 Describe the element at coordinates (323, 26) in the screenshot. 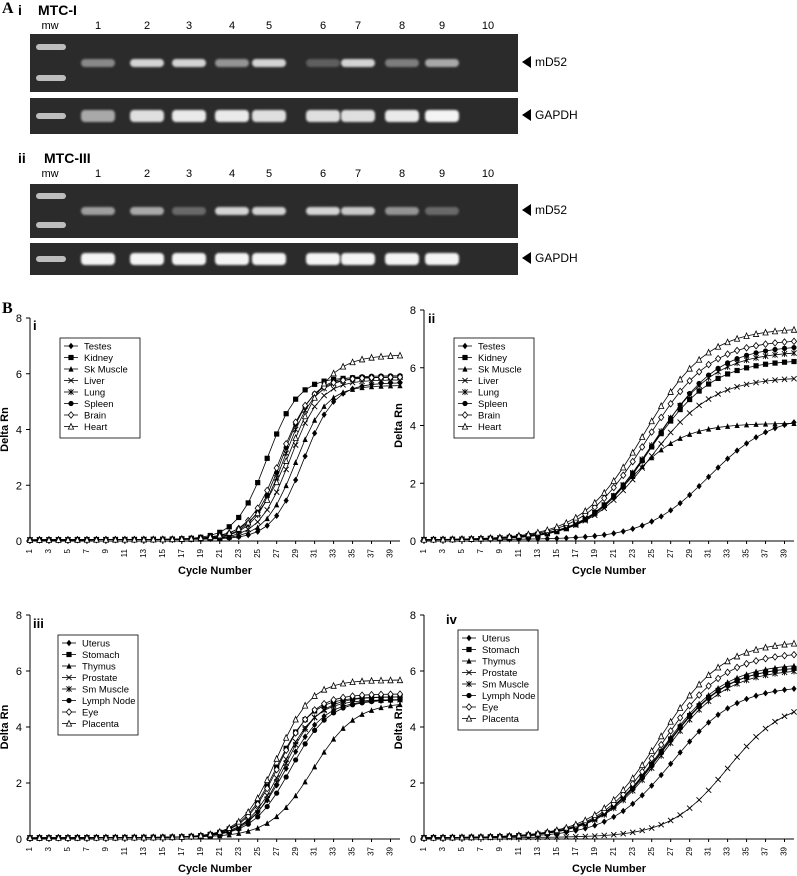

I see `lane-number: 6` at that location.